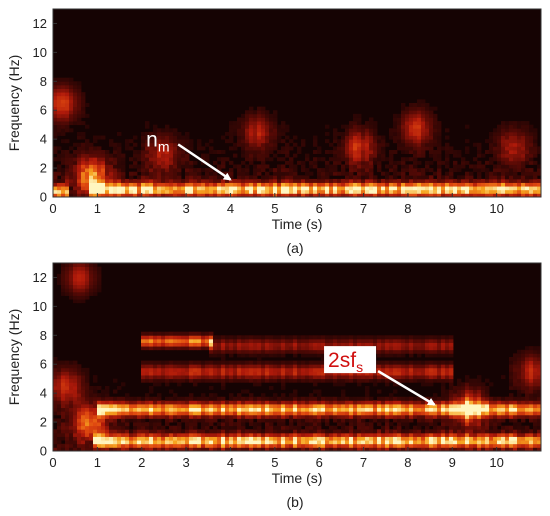  What do you see at coordinates (40, 52) in the screenshot?
I see `y-tick-label: 10` at bounding box center [40, 52].